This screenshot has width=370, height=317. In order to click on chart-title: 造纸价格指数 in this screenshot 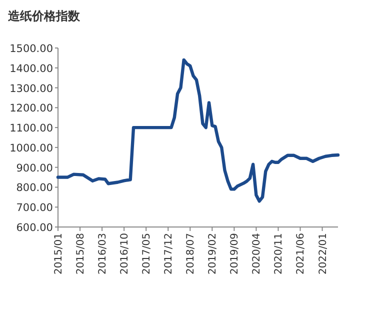, I will do `click(44, 16)`.